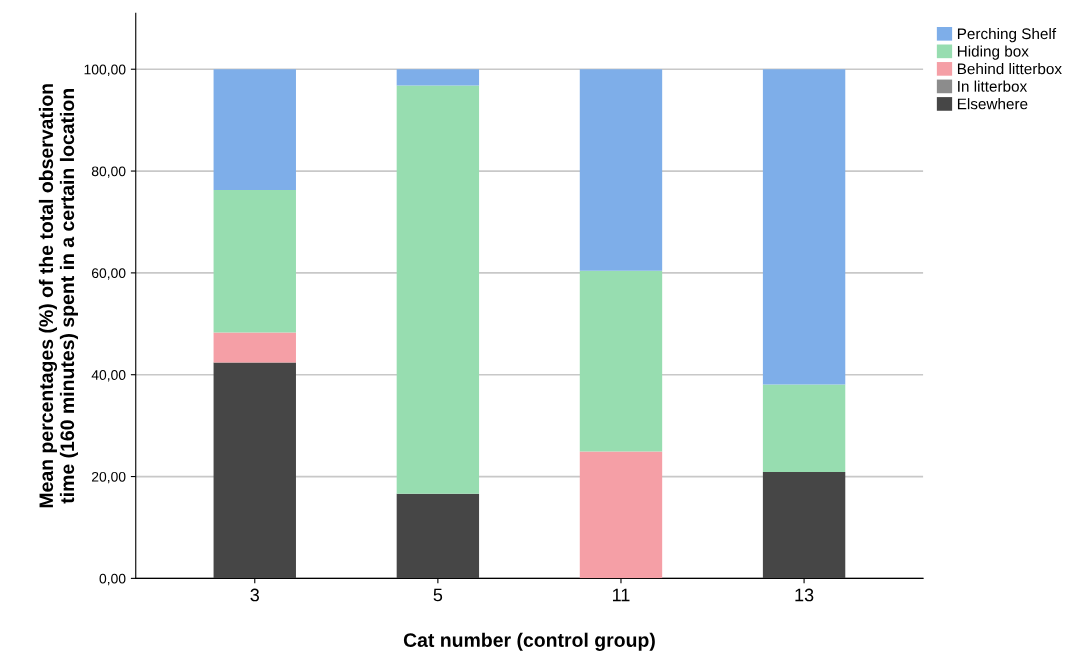 Image resolution: width=1086 pixels, height=661 pixels. Describe the element at coordinates (108, 376) in the screenshot. I see `y-tick-label: 40,00` at that location.